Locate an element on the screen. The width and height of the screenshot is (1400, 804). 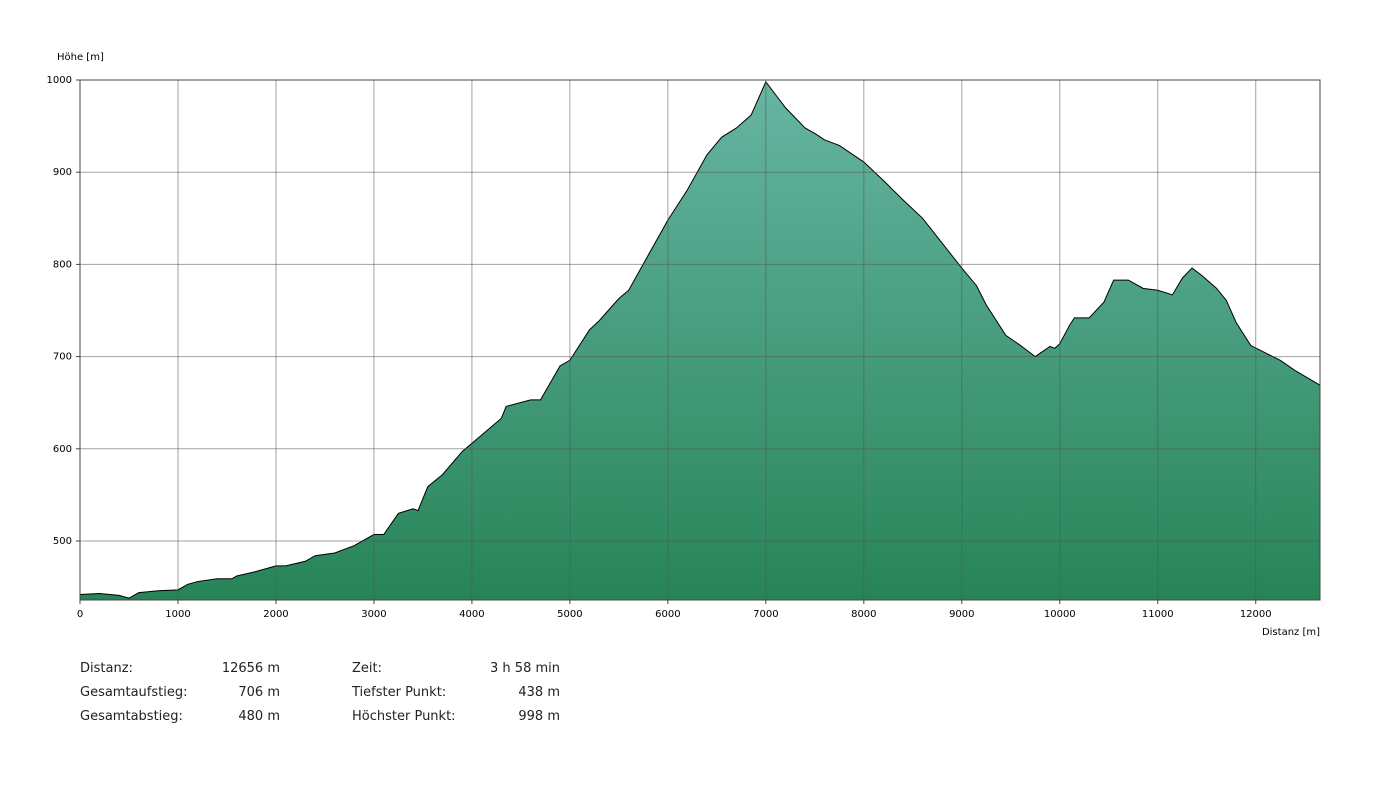
x-tick-label: 9000 is located at coordinates (961, 614).